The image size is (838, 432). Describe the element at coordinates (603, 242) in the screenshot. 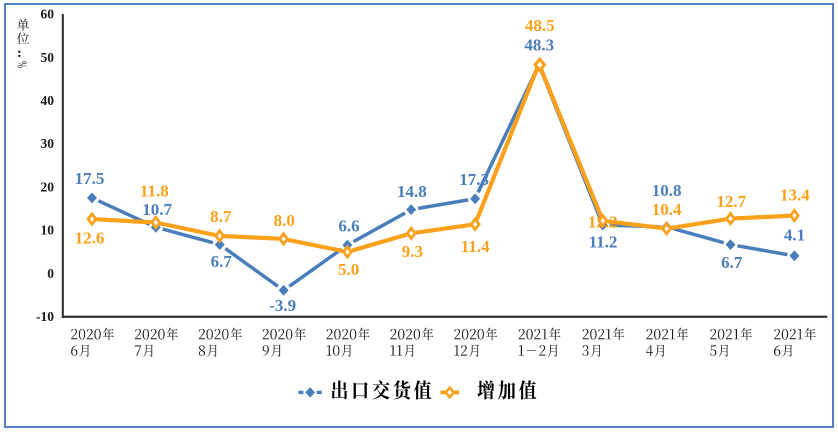

I see `svg-text: 11.2` at that location.